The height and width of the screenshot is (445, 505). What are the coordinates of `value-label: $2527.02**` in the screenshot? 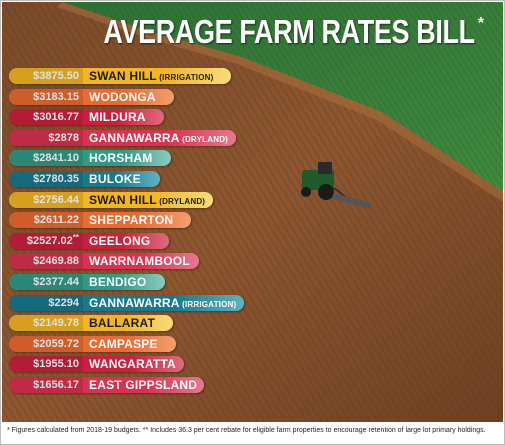 It's located at (46, 240).